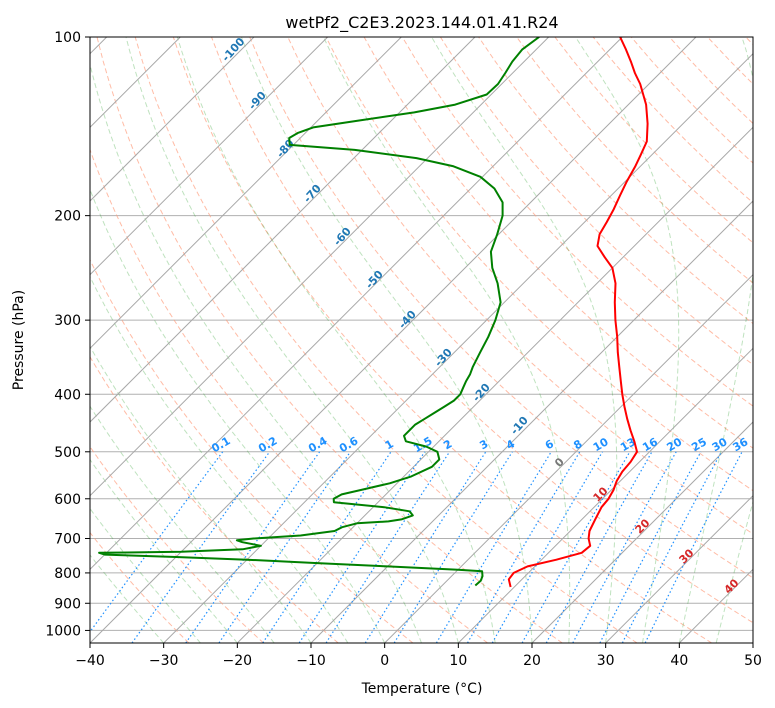 The image size is (775, 708). Describe the element at coordinates (67, 217) in the screenshot. I see `y-tick-label: 200` at that location.